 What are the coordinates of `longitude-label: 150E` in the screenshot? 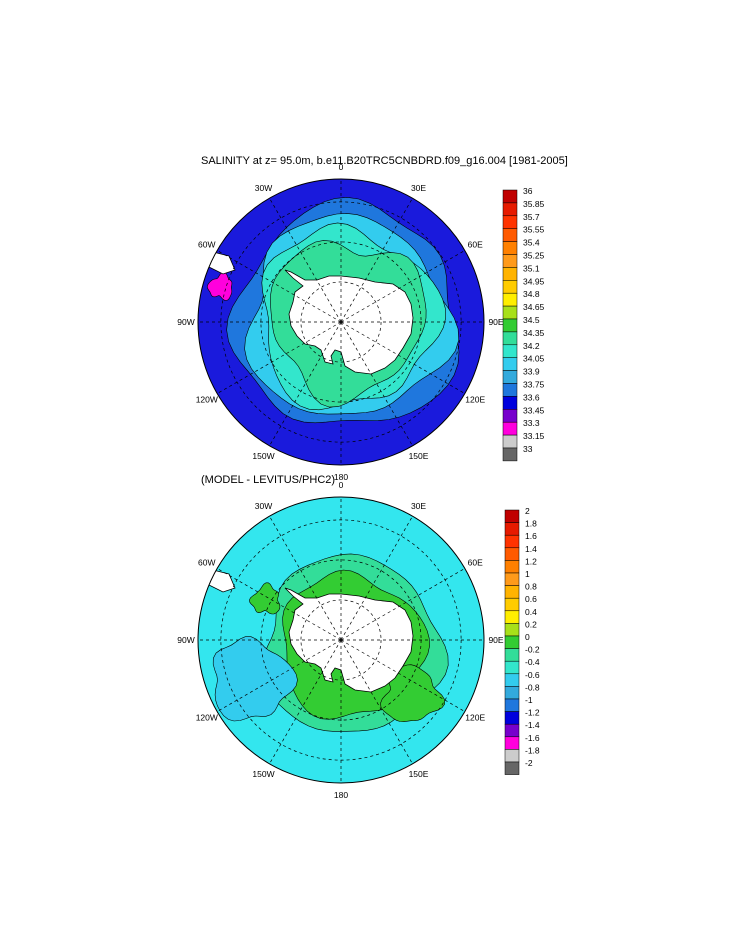 It's located at (419, 456).